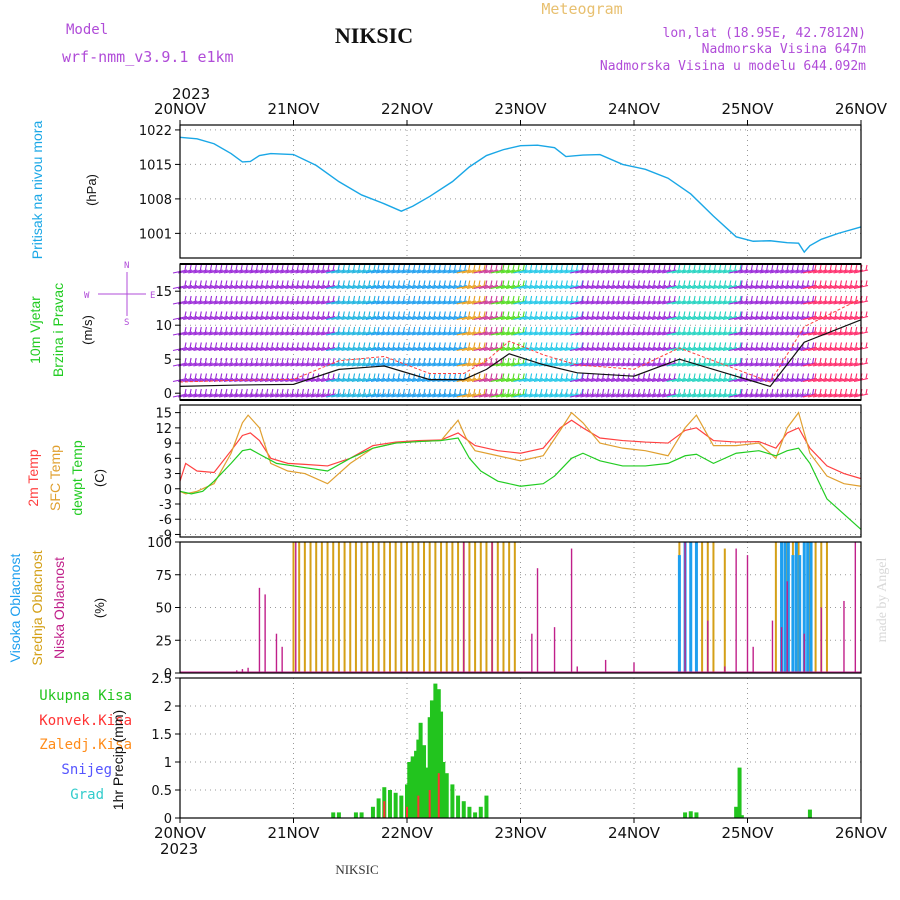 The image size is (900, 900). I want to click on precip-legend-snow: Snijeg, so click(86, 770).